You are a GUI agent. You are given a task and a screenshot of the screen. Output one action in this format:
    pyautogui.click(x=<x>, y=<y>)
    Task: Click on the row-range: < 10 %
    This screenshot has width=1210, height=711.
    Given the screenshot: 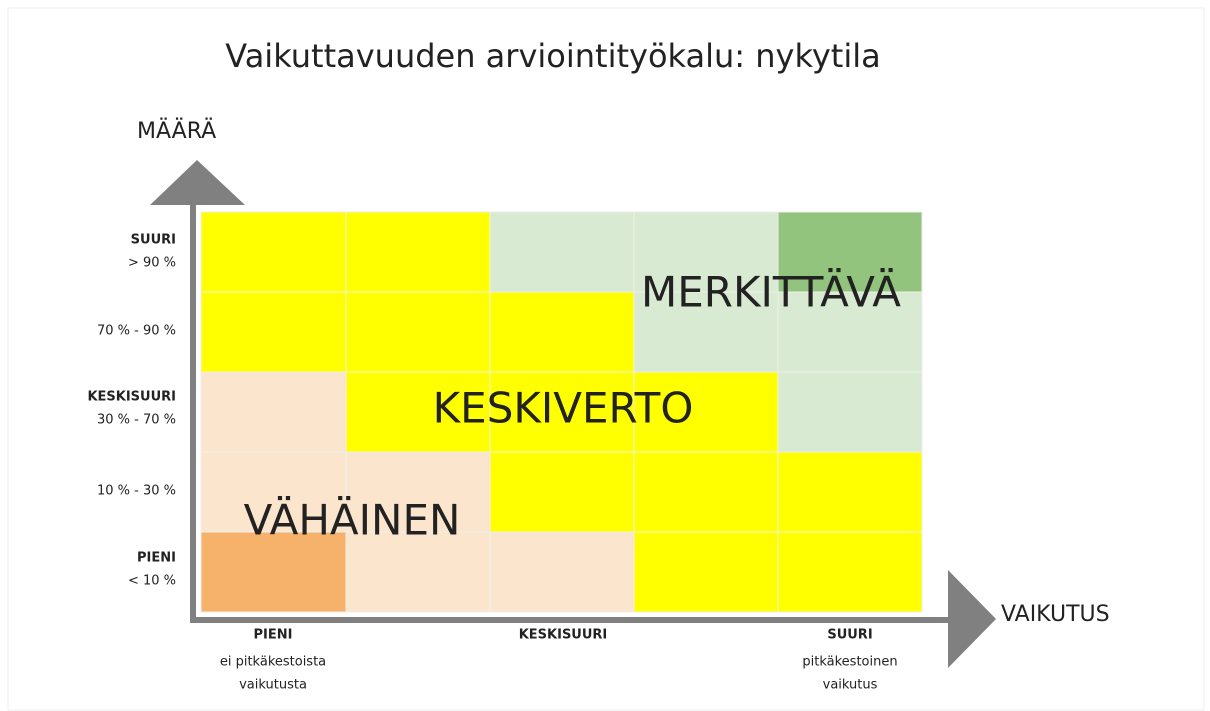 What is the action you would take?
    pyautogui.click(x=152, y=581)
    